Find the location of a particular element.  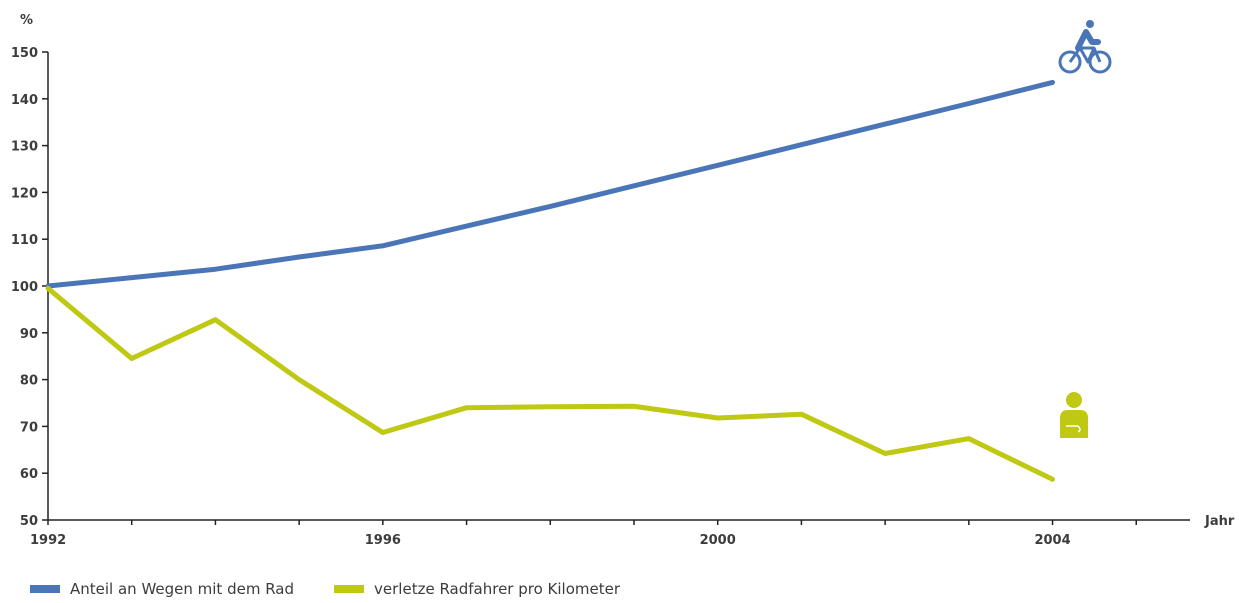

y-axis-unit-label: % is located at coordinates (26, 20).